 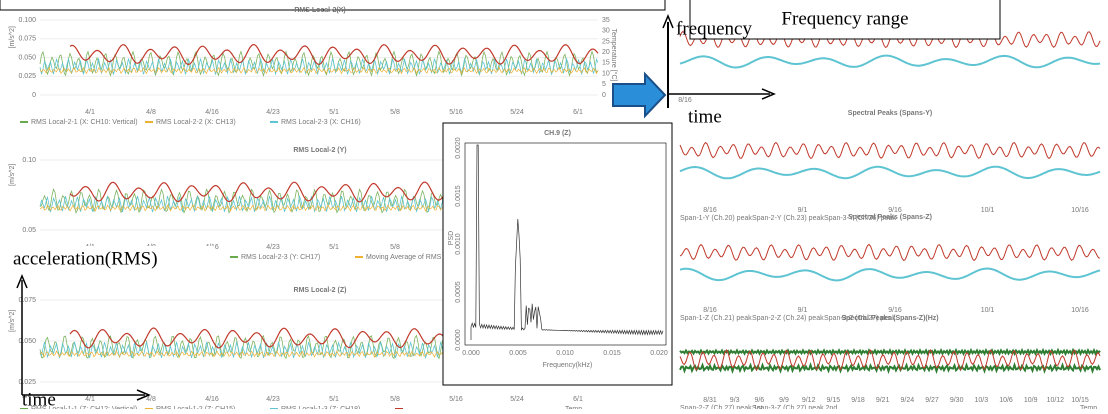 I want to click on panel-title: RMS Local-2(X), so click(x=319, y=10).